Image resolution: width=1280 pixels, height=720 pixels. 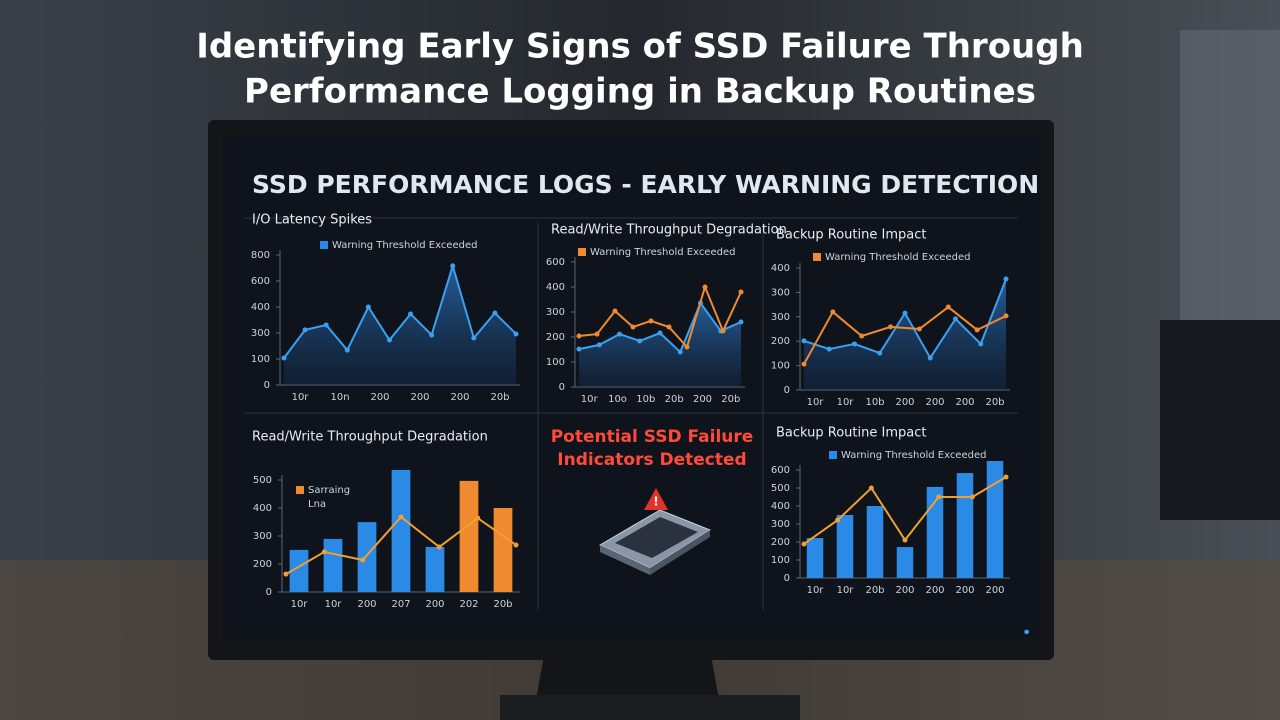 I want to click on line, so click(x=905, y=335).